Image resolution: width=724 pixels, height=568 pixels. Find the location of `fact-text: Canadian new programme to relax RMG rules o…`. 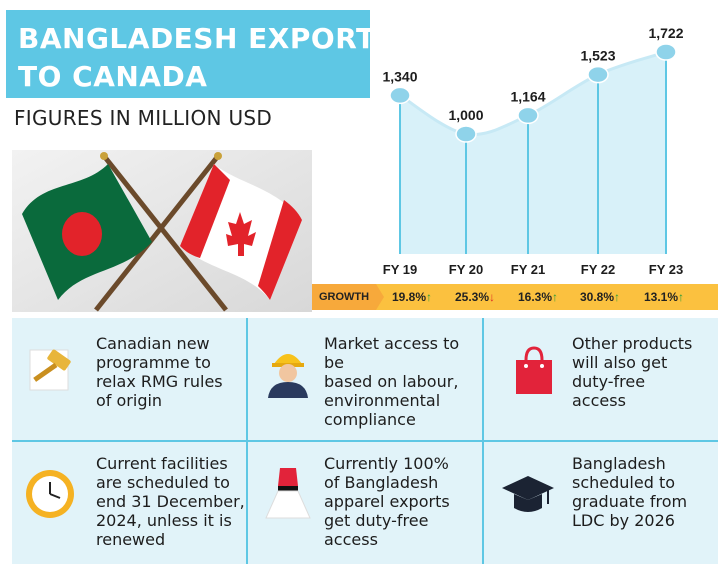

fact-text: Canadian new programme to relax RMG rules o… is located at coordinates (159, 372).